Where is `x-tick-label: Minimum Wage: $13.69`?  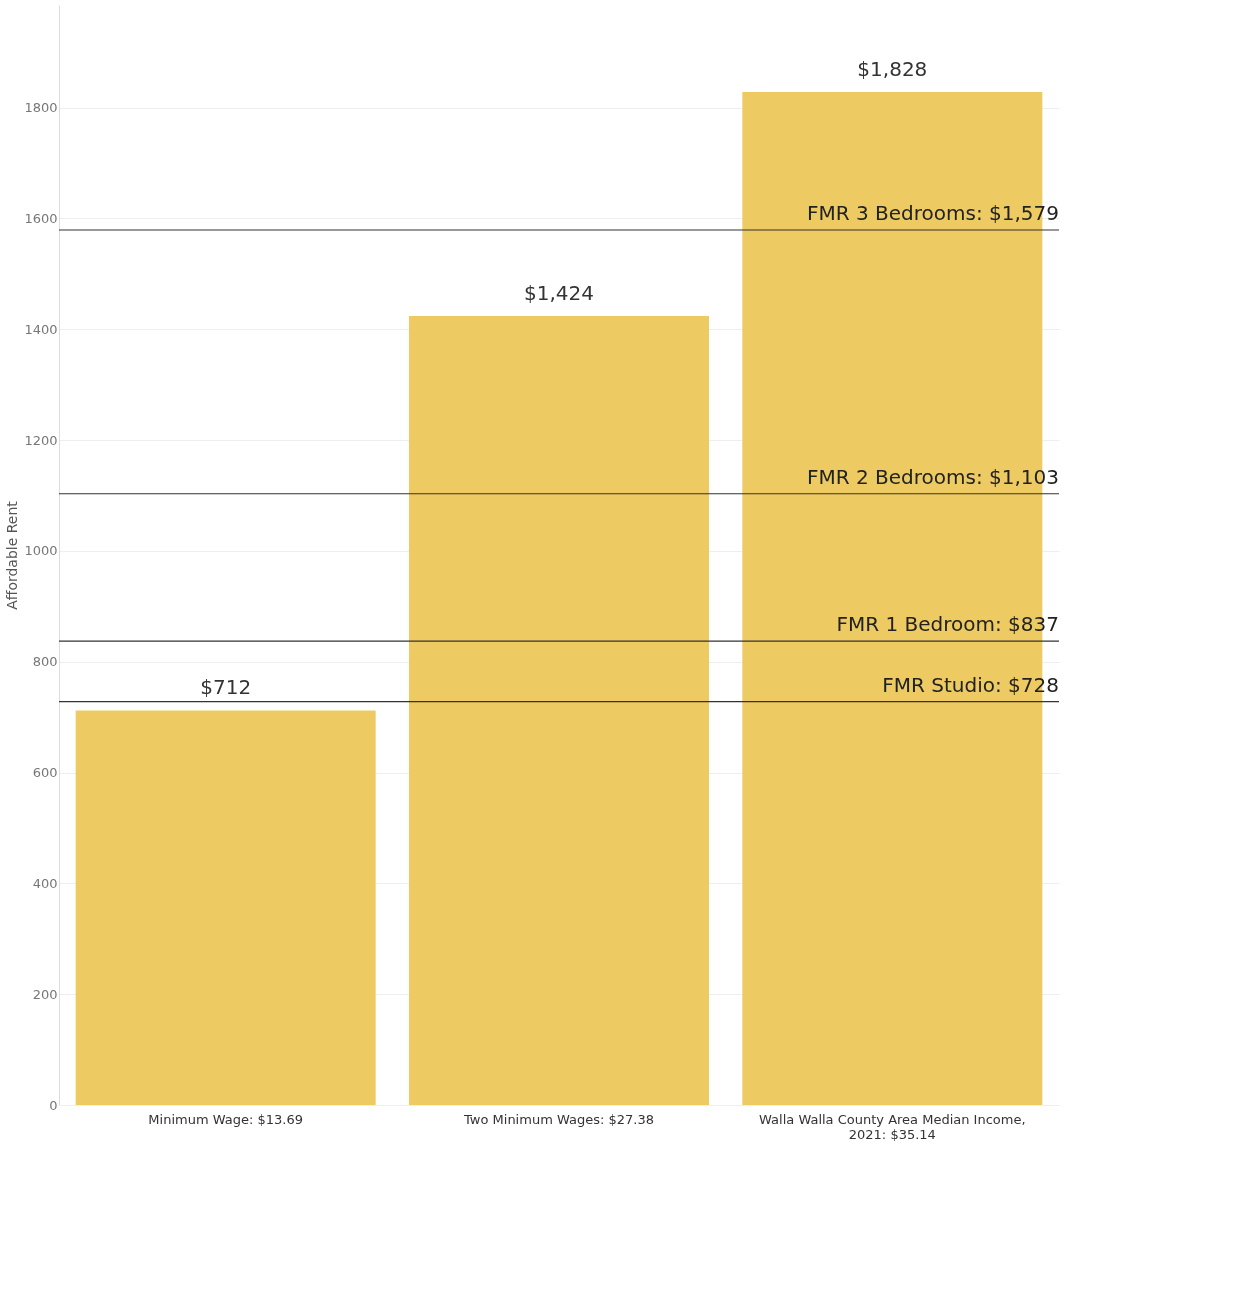
x-tick-label: Minimum Wage: $13.69 is located at coordinates (225, 1119).